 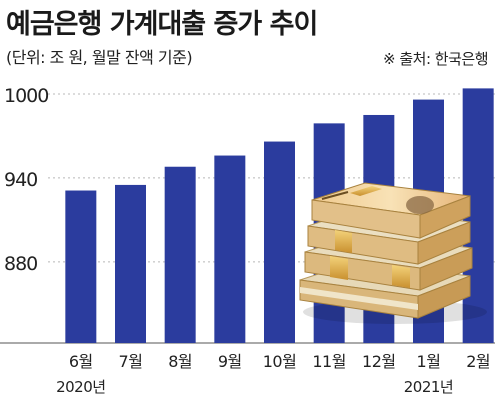 I want to click on x-tick-label: 10월, so click(x=280, y=361).